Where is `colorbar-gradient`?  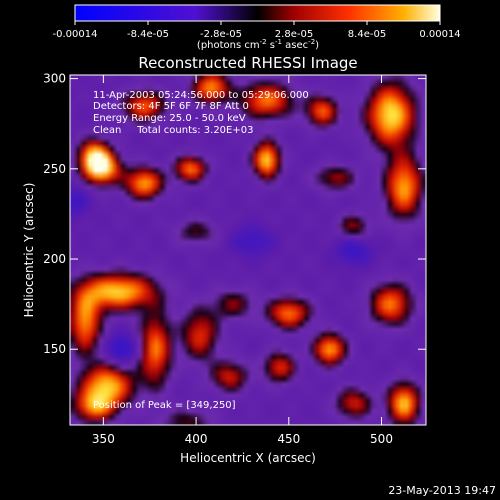
colorbar-gradient is located at coordinates (257, 13).